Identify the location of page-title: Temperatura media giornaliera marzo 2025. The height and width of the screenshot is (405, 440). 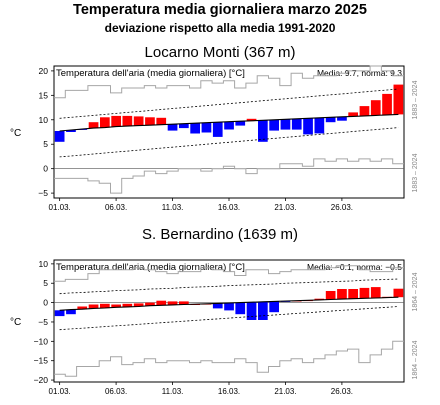
(220, 10).